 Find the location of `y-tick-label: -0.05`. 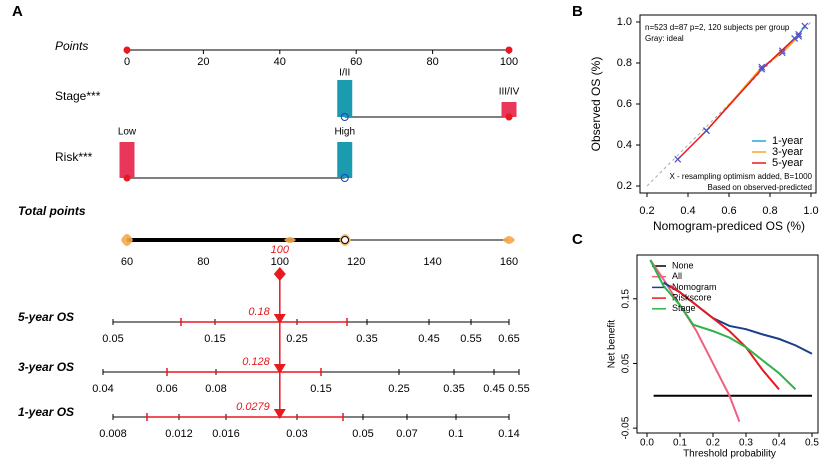

y-tick-label: -0.05 is located at coordinates (626, 427).